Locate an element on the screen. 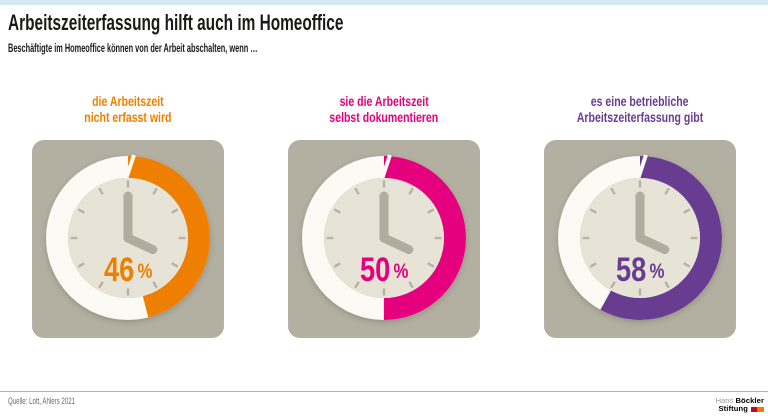  chart-panel: die Arbeitszeit nicht erfasst wird 46% is located at coordinates (128, 216).